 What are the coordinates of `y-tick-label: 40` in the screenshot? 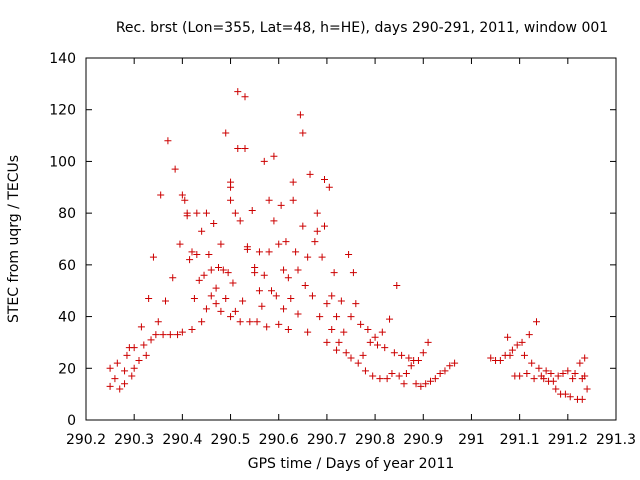 It's located at (67, 318).